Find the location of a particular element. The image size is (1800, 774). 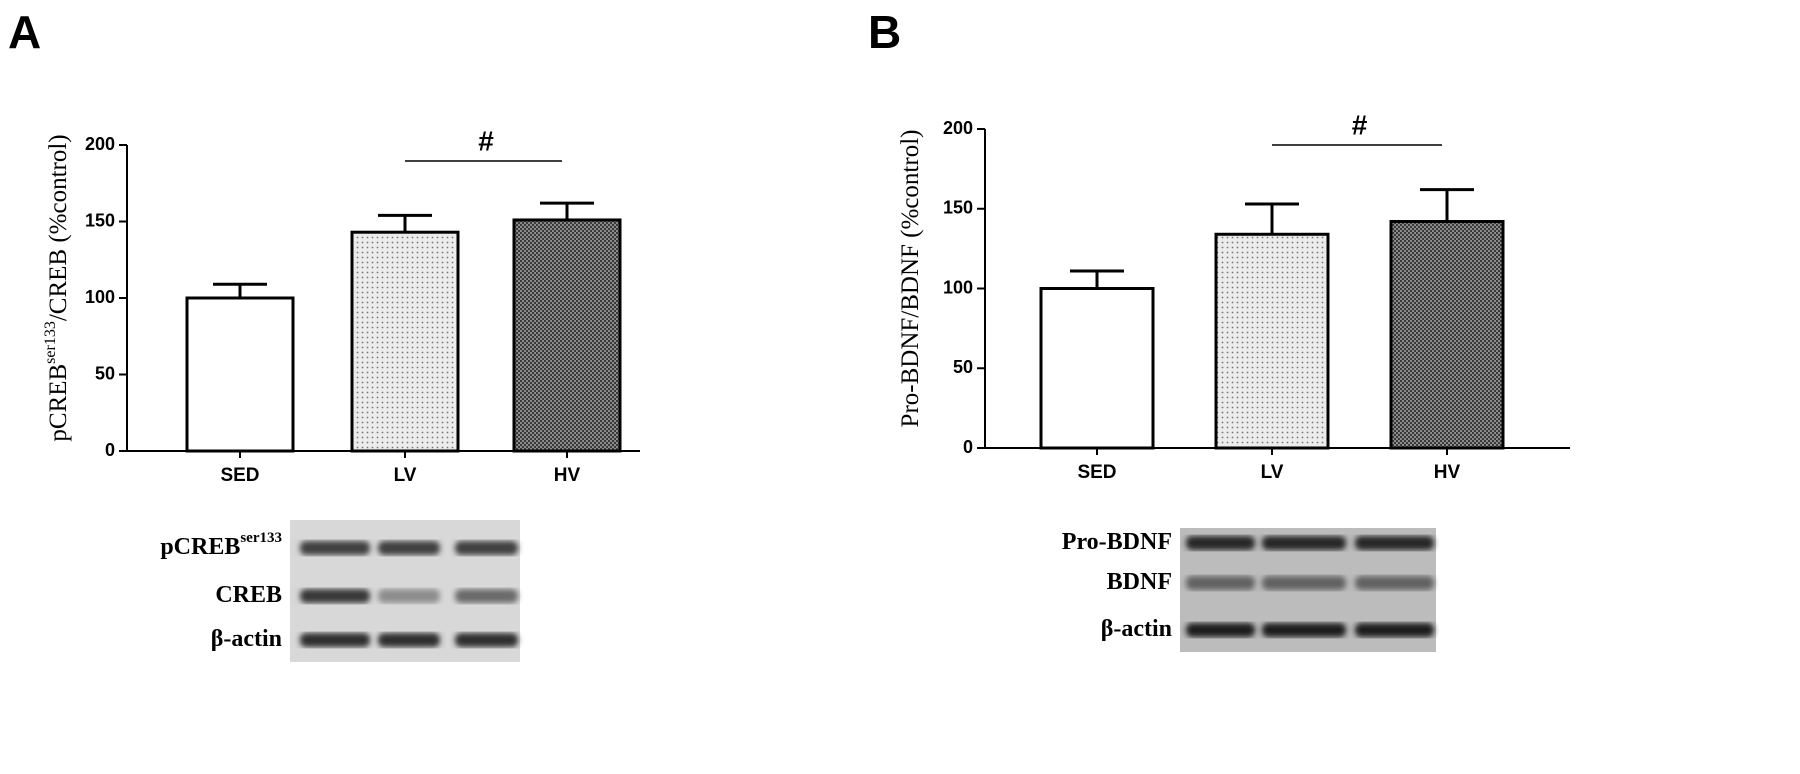

blot-label: CREB is located at coordinates (248, 595).